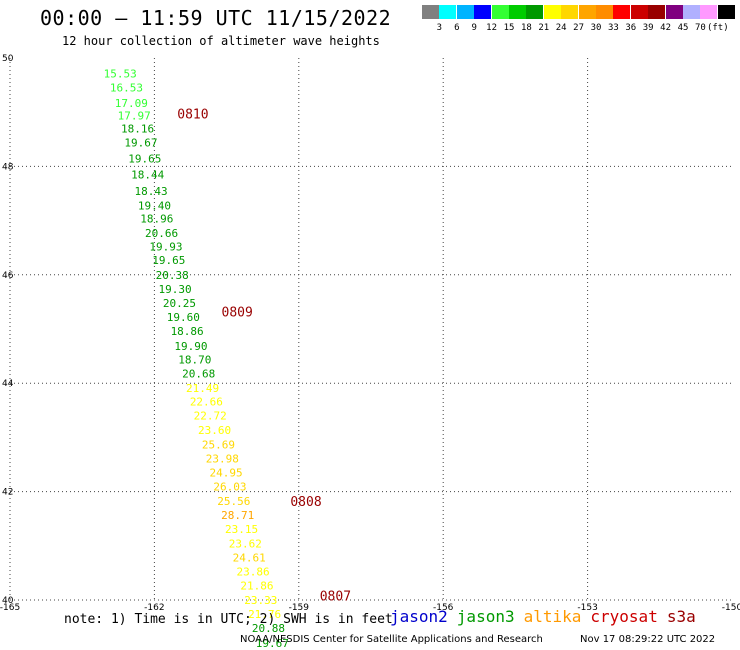 This screenshot has width=740, height=650. Describe the element at coordinates (237, 313) in the screenshot. I see `time-label: 0809` at that location.